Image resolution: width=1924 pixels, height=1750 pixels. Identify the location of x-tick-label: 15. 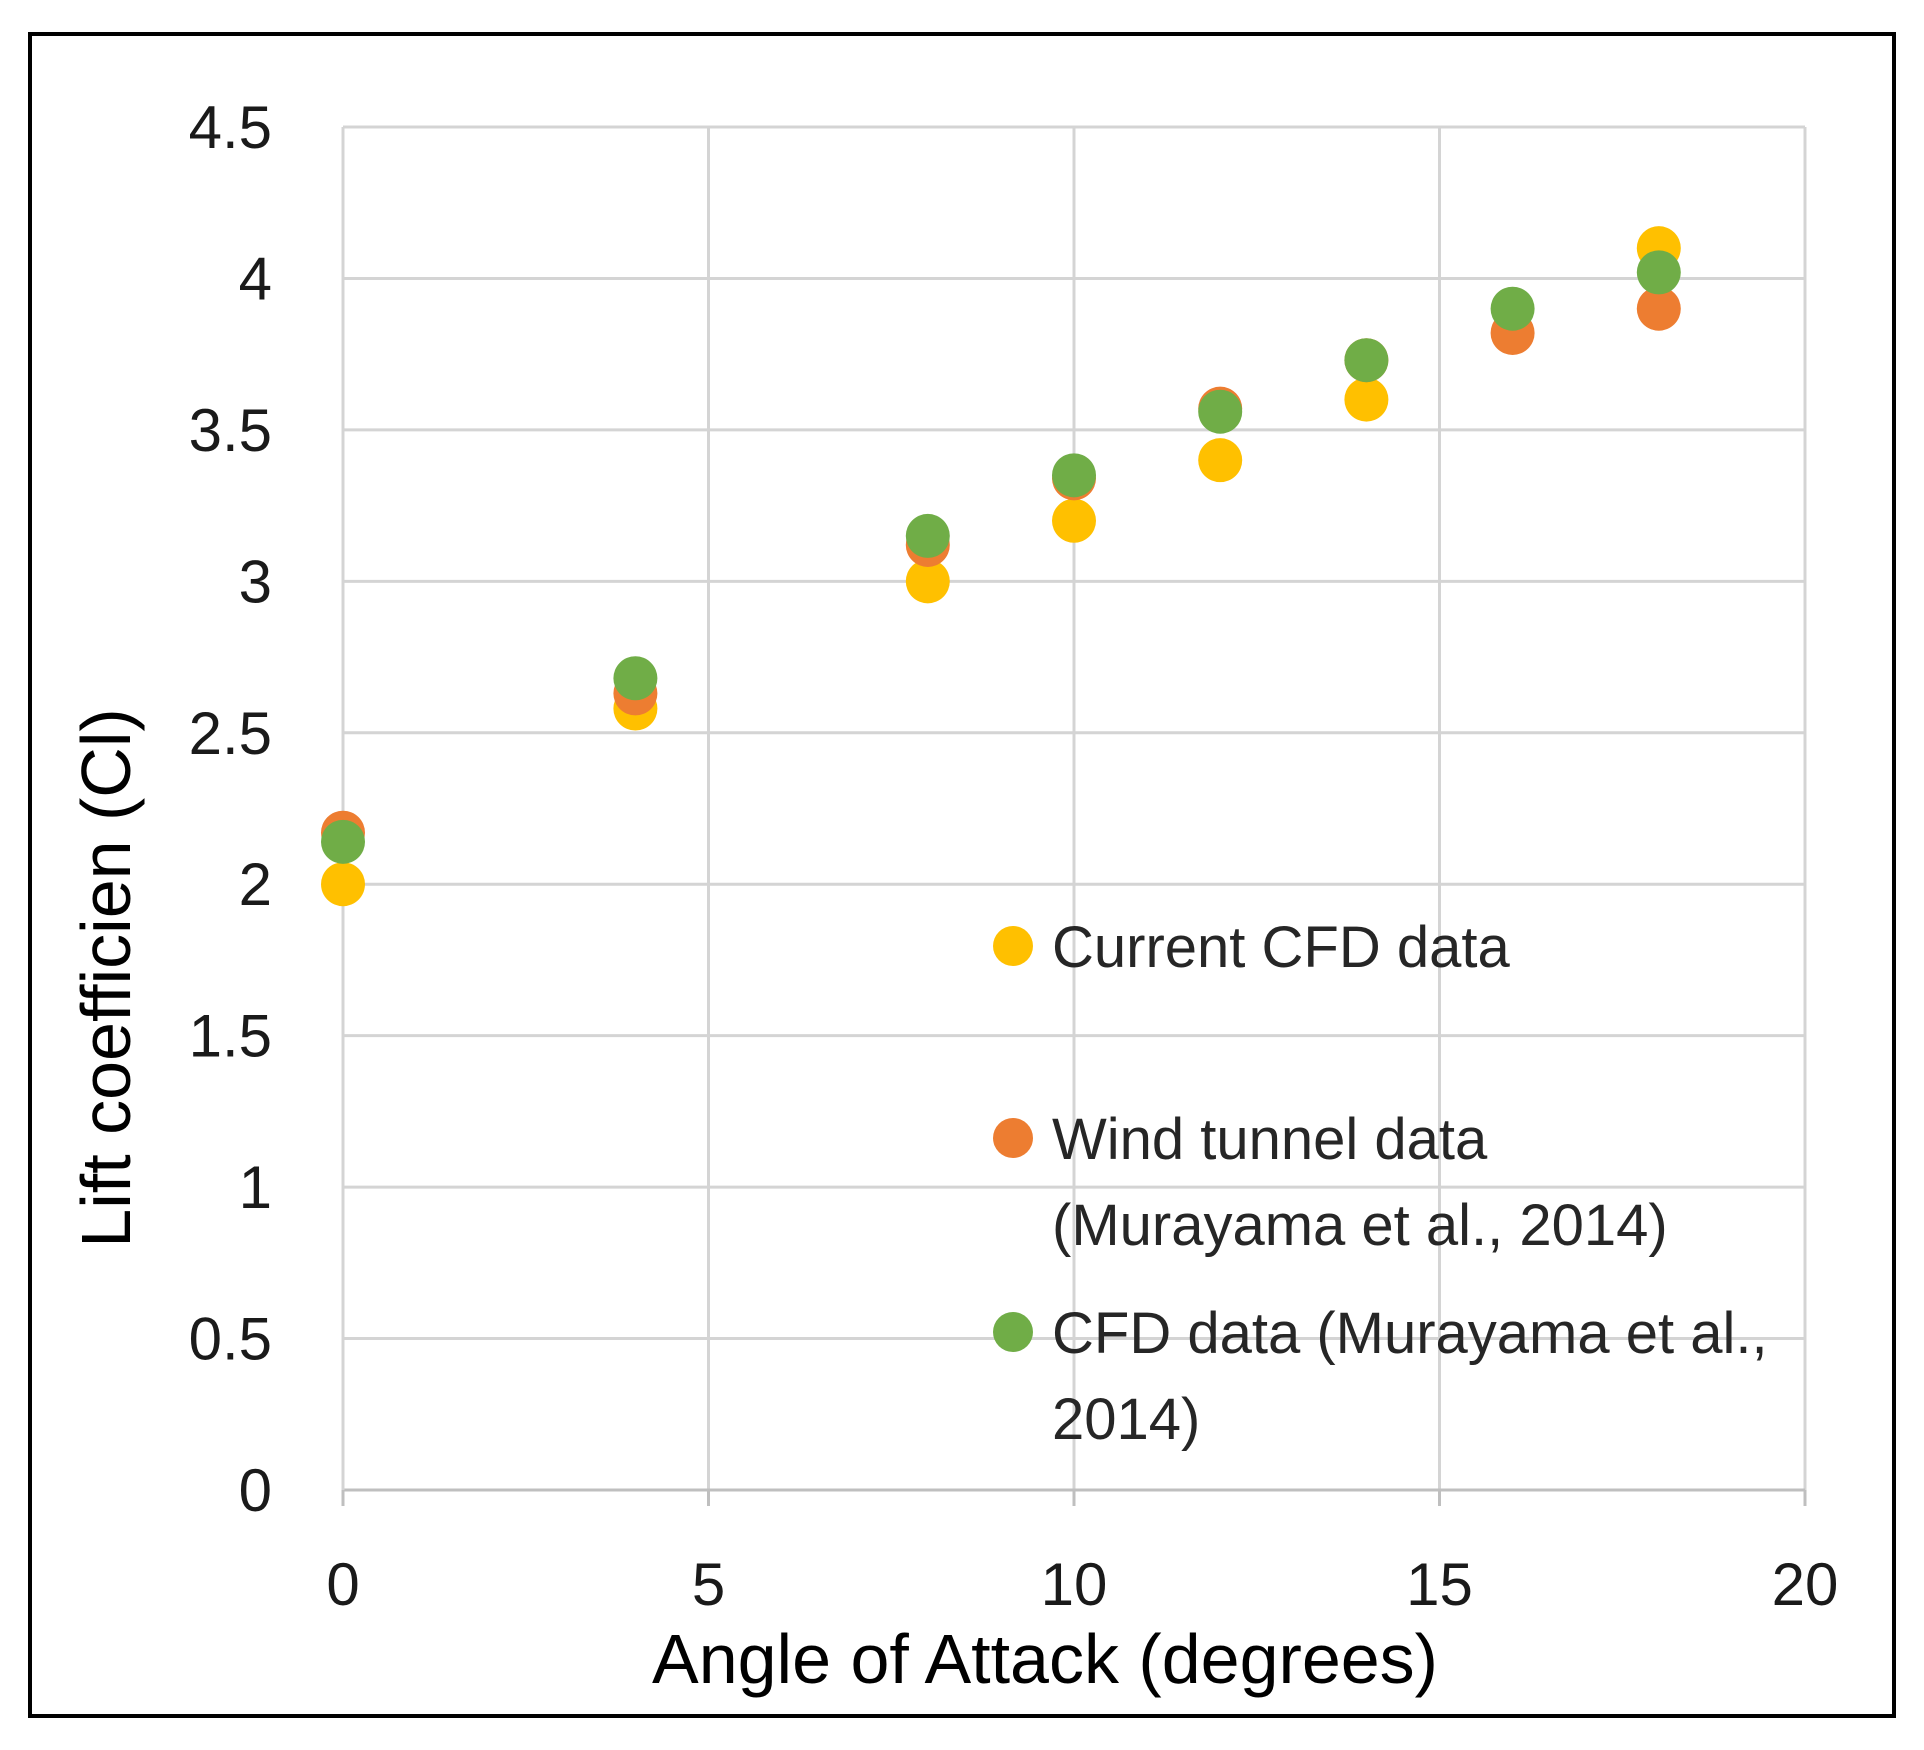
(1439, 1584).